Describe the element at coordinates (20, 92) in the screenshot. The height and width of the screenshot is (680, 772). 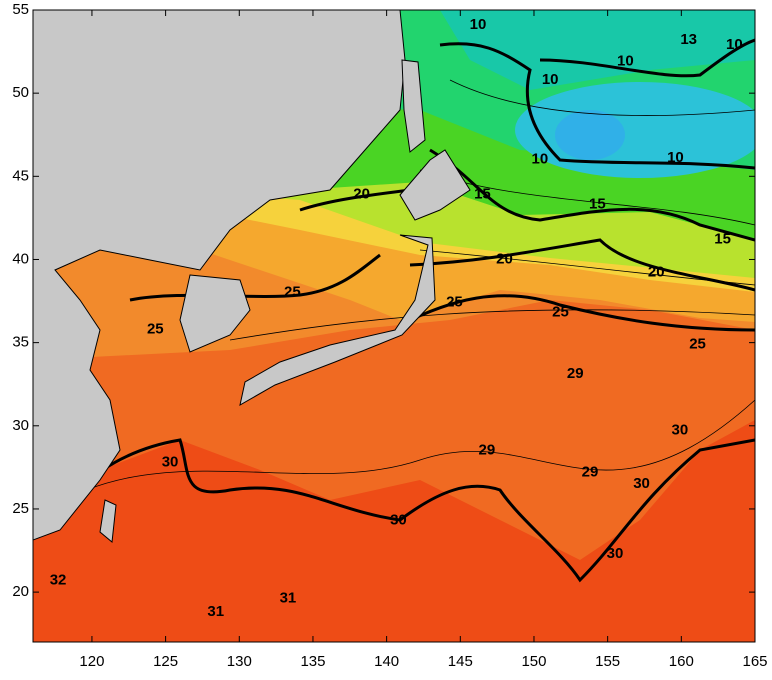
I see `y-tick-label: 50` at that location.